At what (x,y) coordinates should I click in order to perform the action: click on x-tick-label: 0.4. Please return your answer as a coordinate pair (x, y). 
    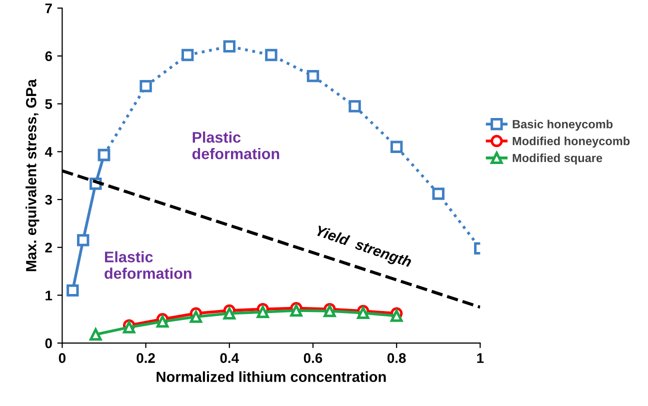
    Looking at the image, I should click on (229, 358).